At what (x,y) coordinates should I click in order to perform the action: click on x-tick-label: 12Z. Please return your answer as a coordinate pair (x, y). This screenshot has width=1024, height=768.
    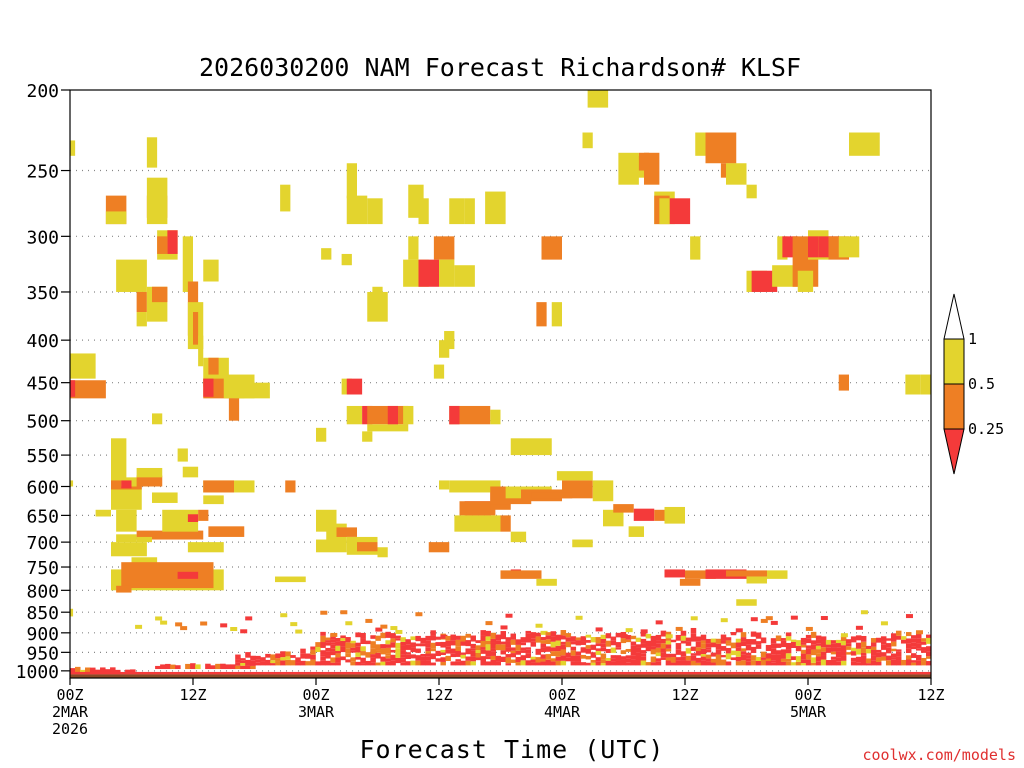
    Looking at the image, I should click on (438, 695).